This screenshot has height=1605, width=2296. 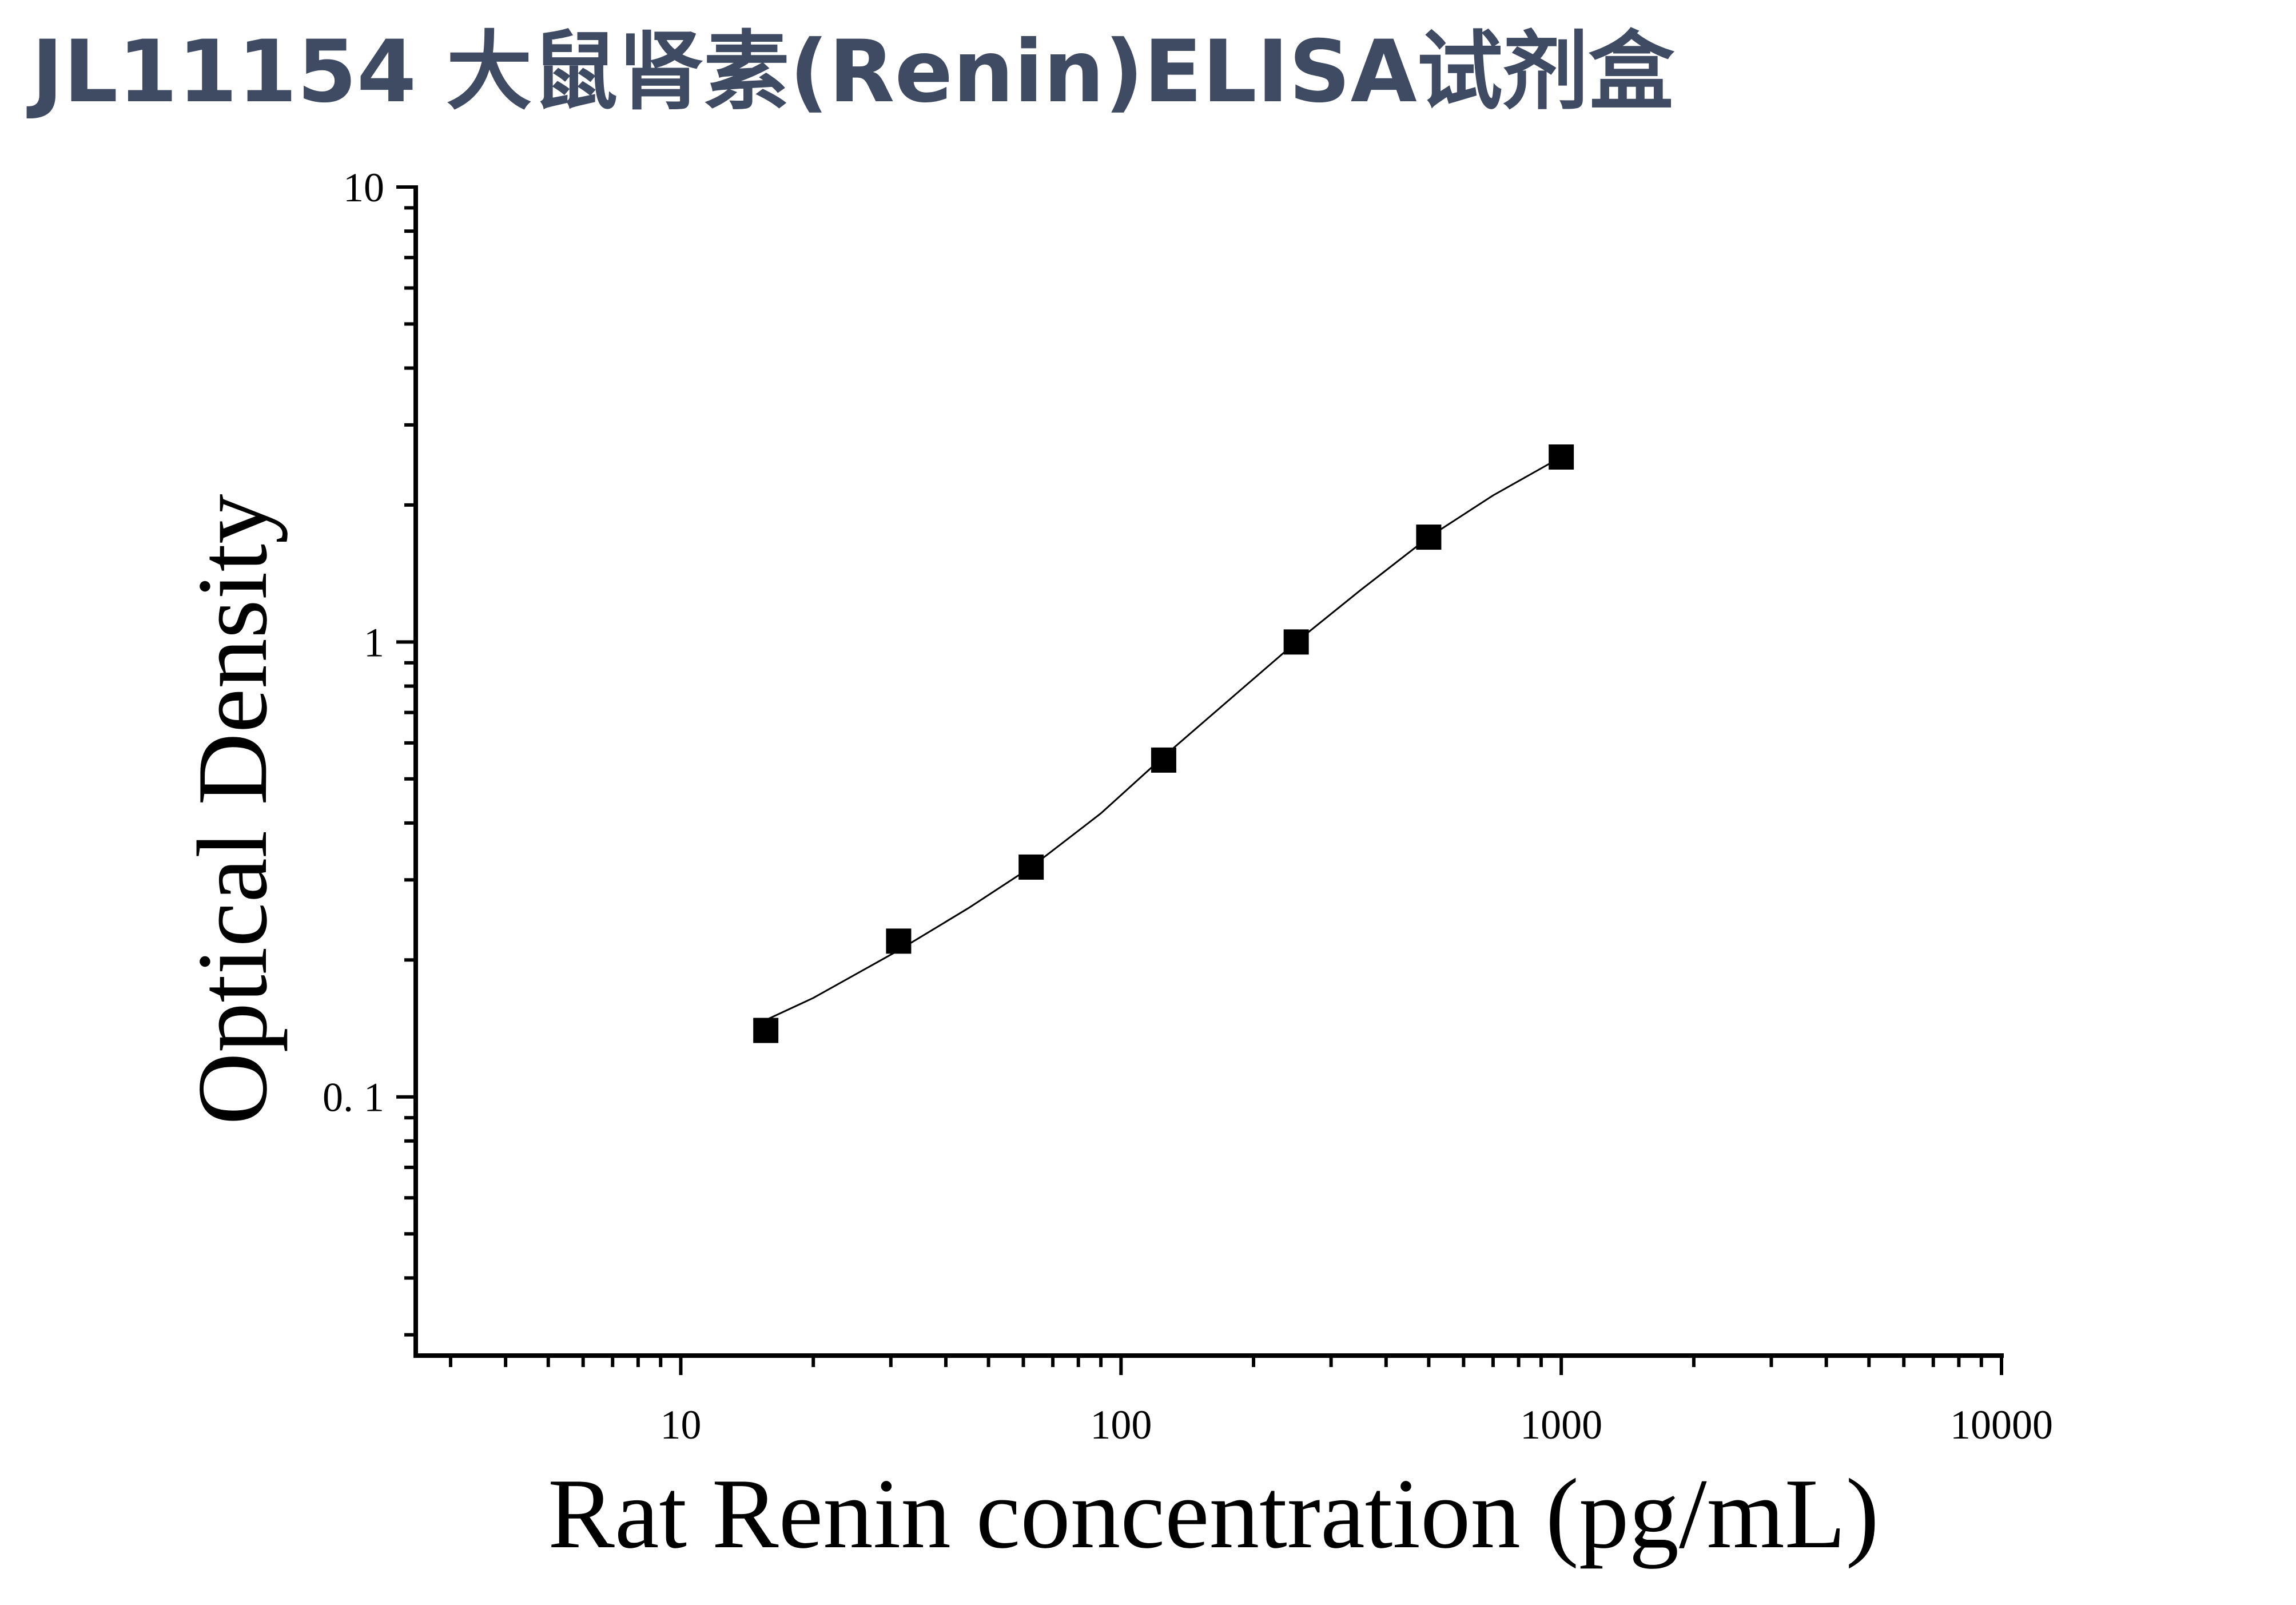 I want to click on chart-title: JL11154 大鼠肾素(Renin)ELISA试剂盒, so click(x=852, y=72).